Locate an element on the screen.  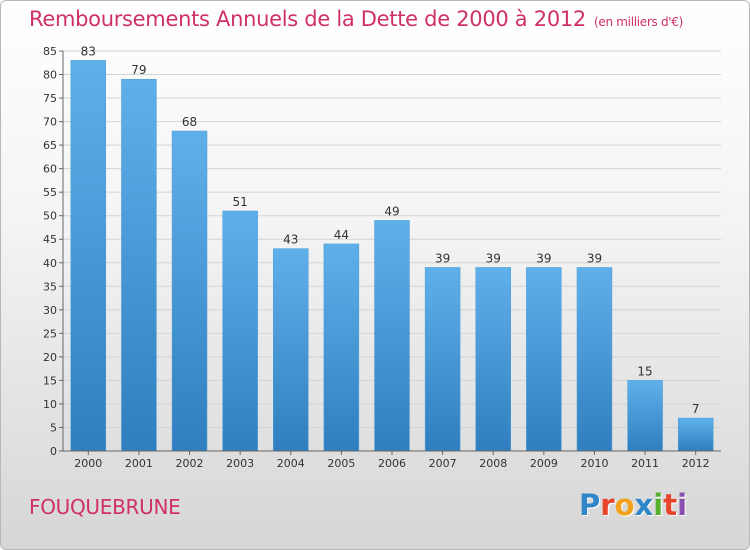
bar-value-label: 15 is located at coordinates (644, 371).